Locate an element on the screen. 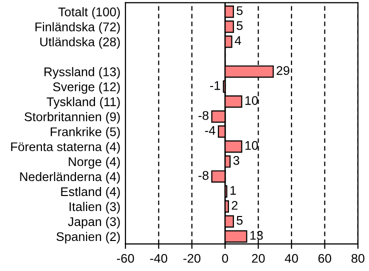  x-tick-label: 40 is located at coordinates (291, 258).